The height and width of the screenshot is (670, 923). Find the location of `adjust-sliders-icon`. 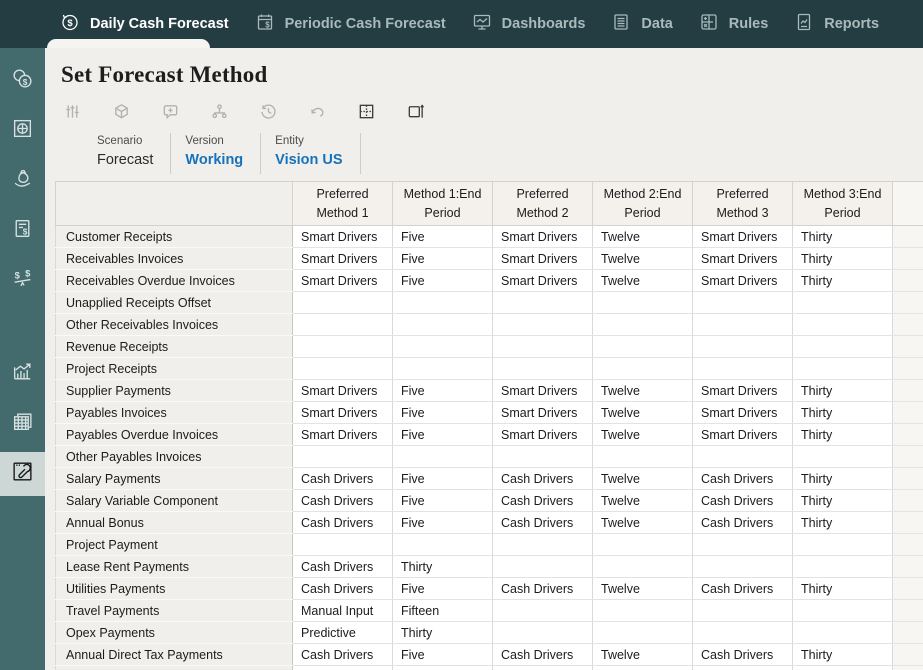

adjust-sliders-icon is located at coordinates (72, 111).